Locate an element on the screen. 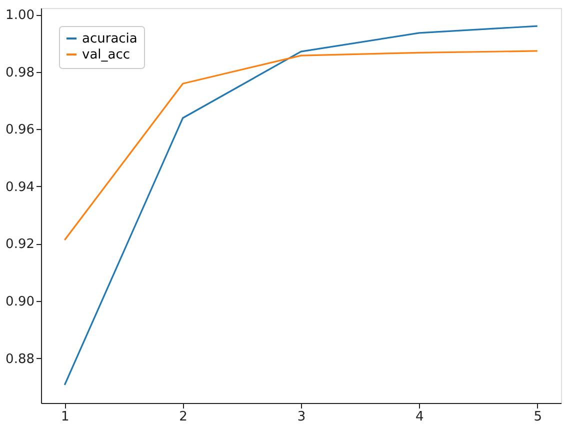  y-tick-label: 0.92 is located at coordinates (20, 244).